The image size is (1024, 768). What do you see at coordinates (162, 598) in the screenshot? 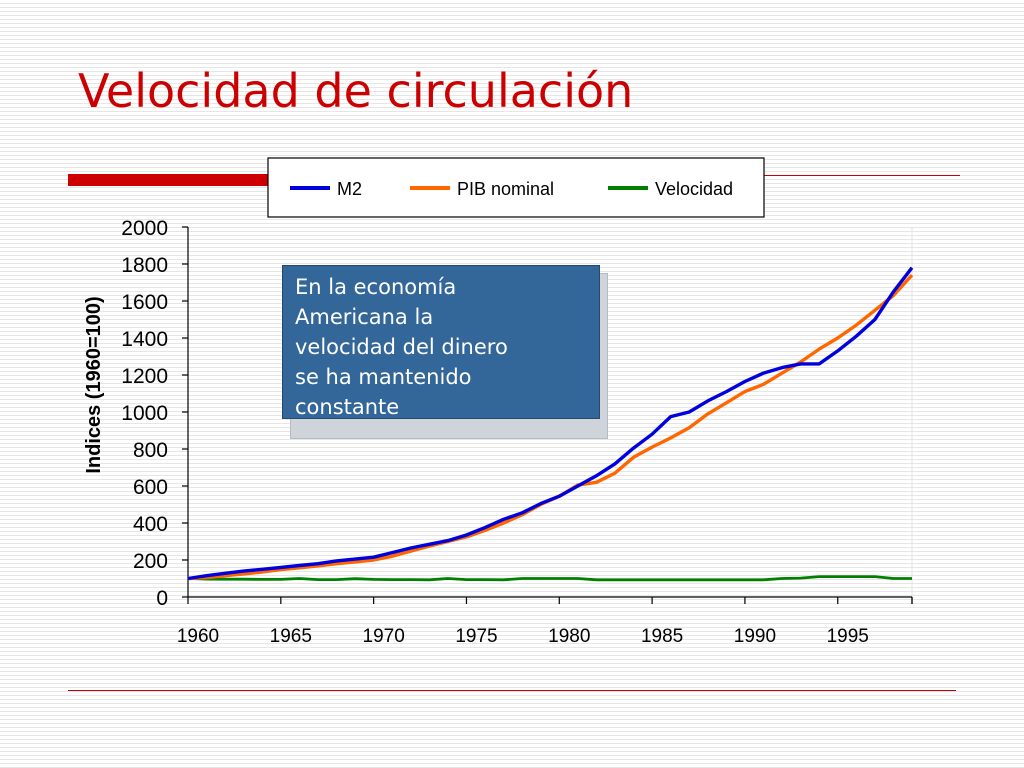
I see `y-tick-label: 0` at bounding box center [162, 598].